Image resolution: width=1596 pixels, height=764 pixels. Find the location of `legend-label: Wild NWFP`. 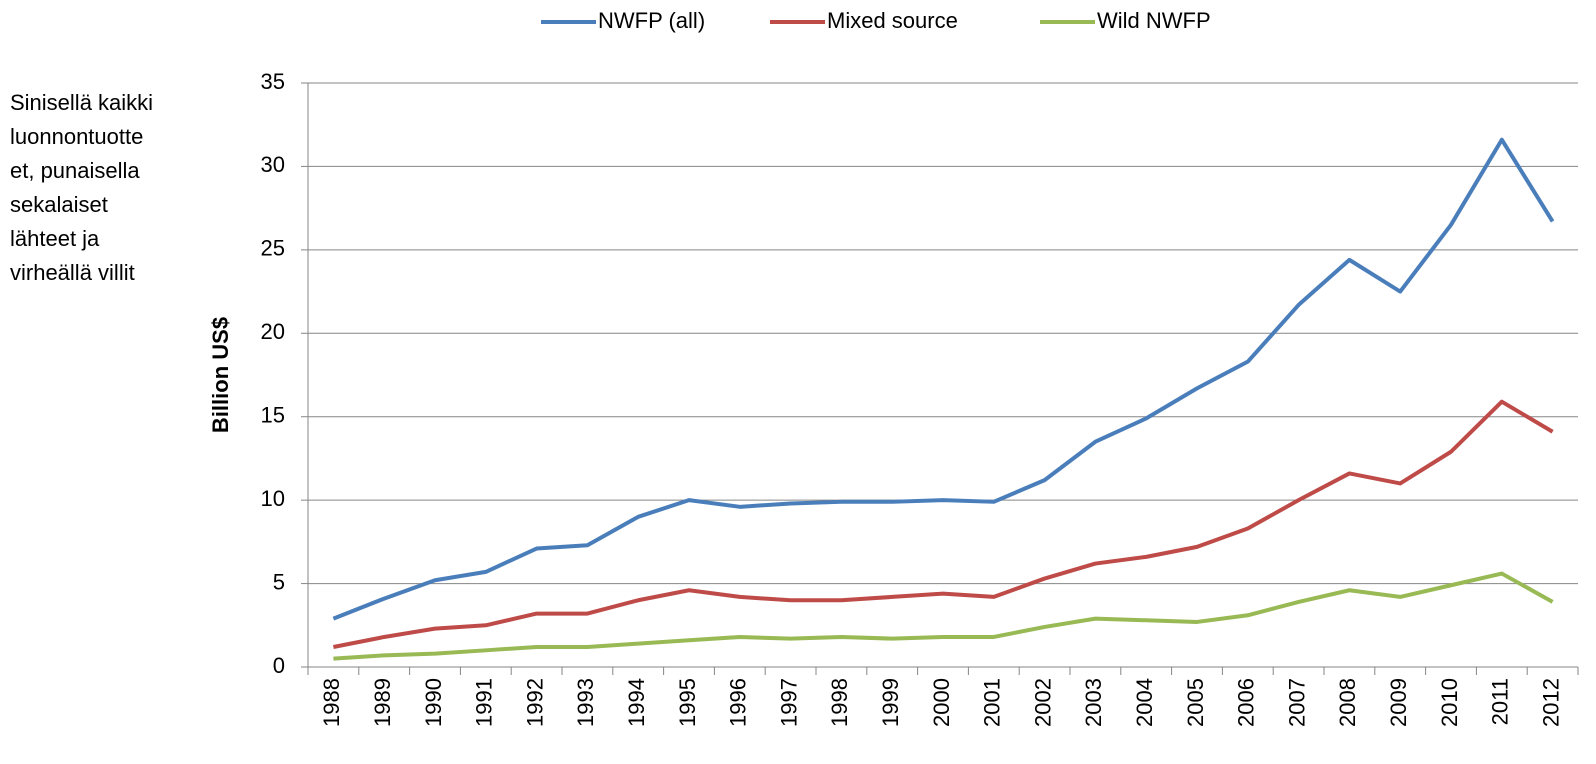

legend-label: Wild NWFP is located at coordinates (1154, 20).